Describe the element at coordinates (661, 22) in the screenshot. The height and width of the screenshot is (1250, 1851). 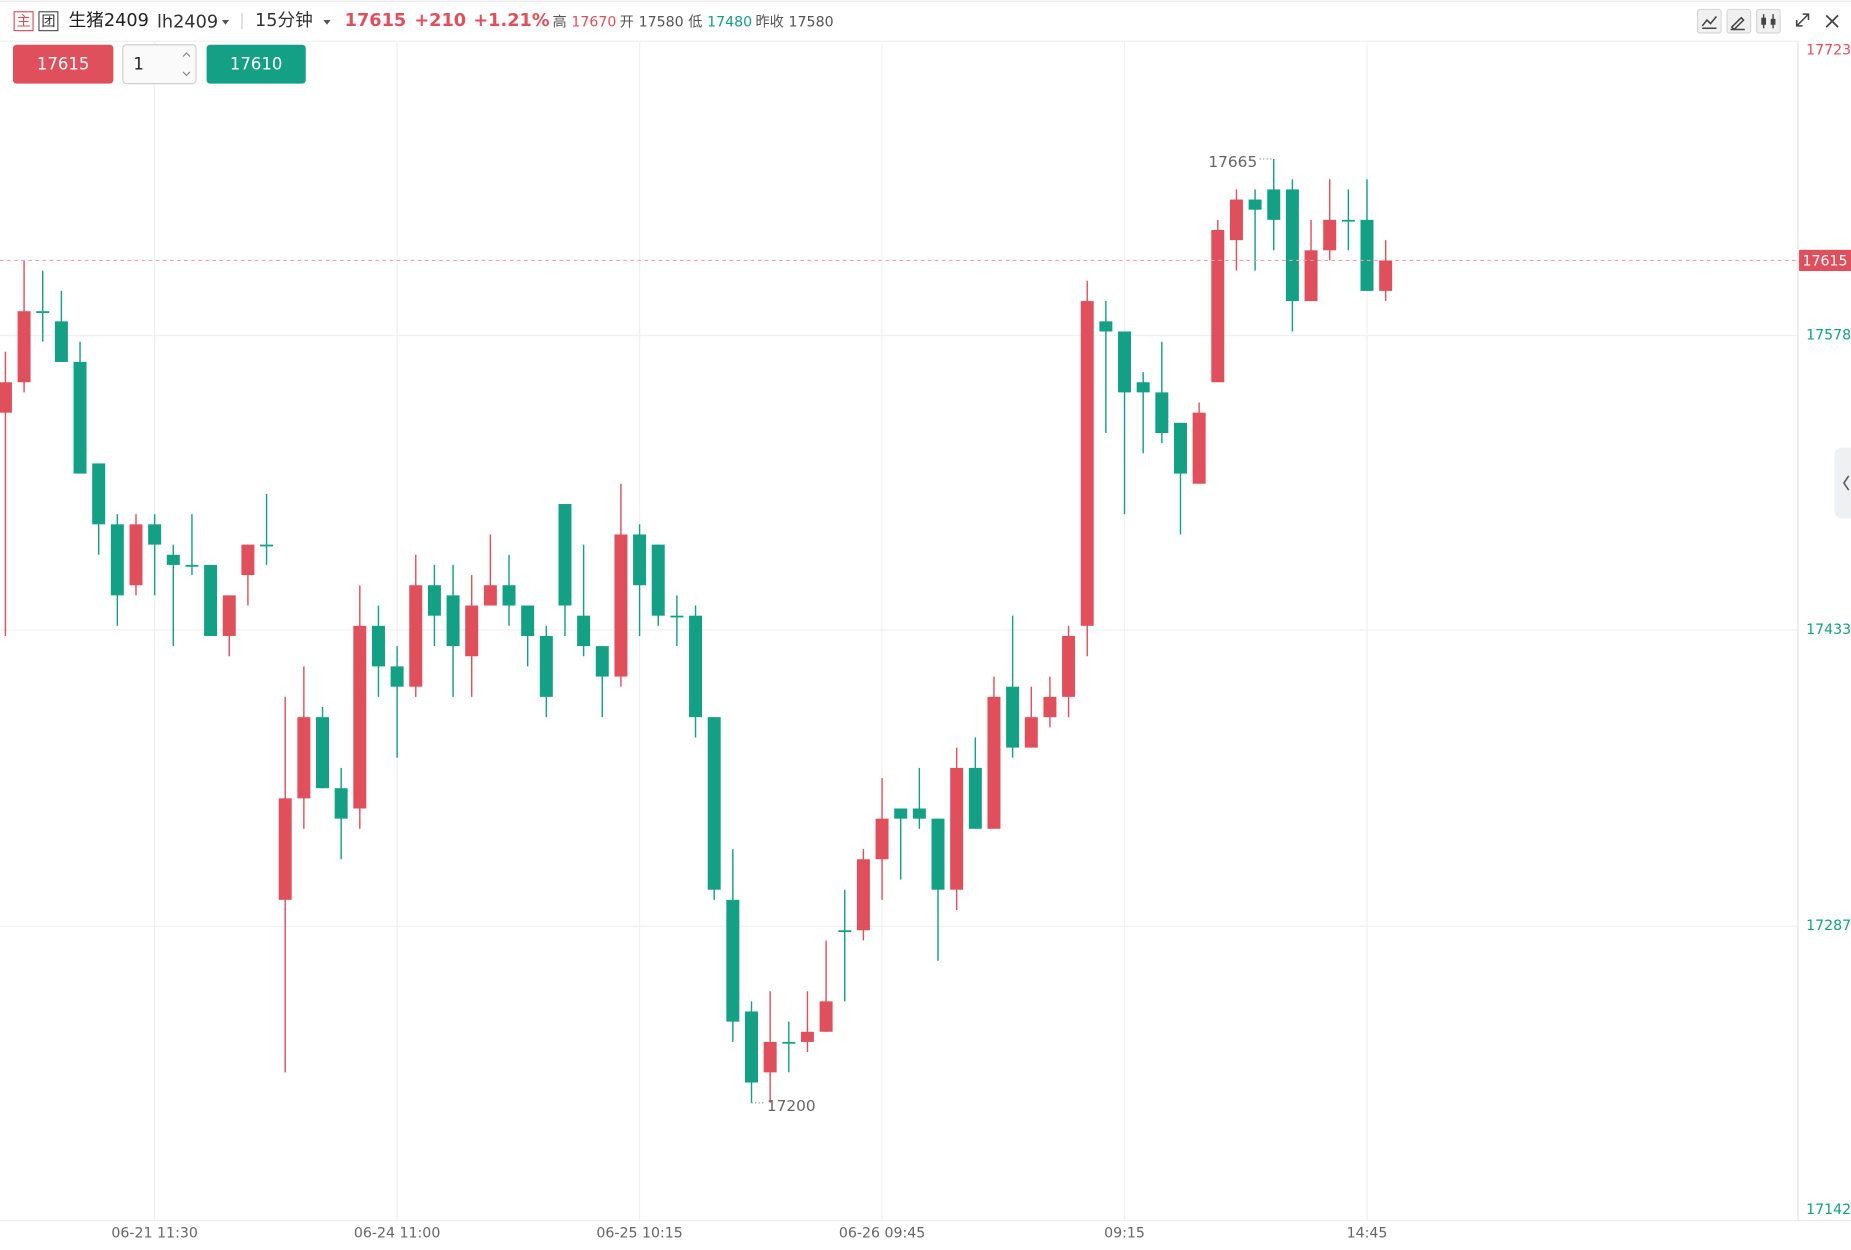
I see `stat-value: 17580` at that location.